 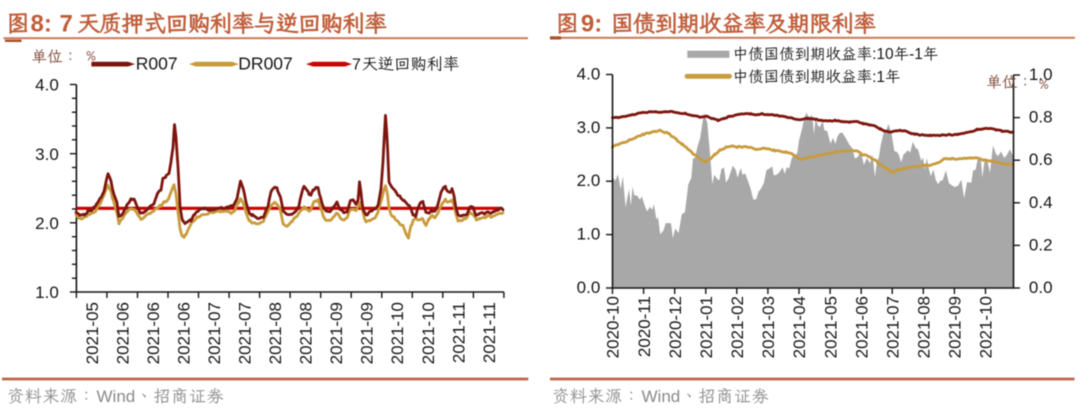 I want to click on svg-text: :1, so click(x=878, y=77).